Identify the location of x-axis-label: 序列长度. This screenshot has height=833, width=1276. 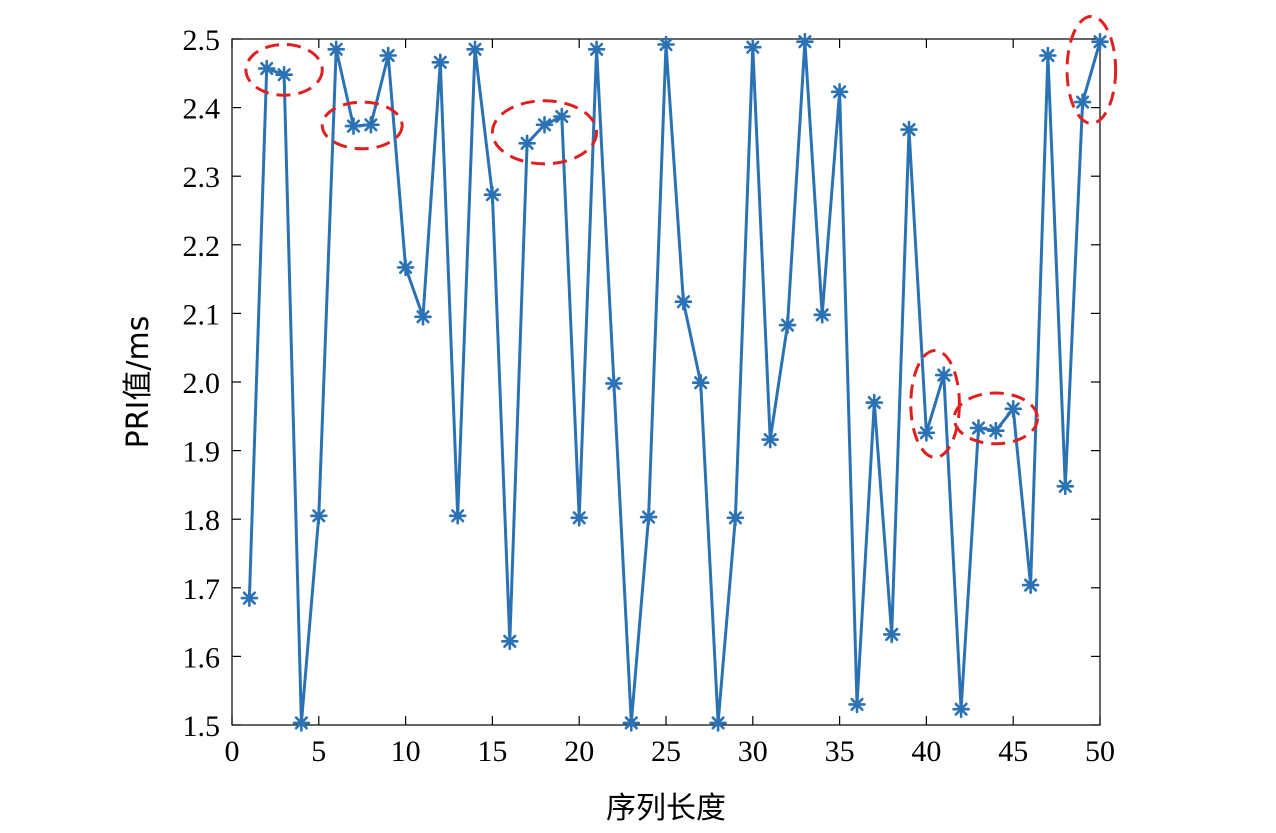
(666, 808).